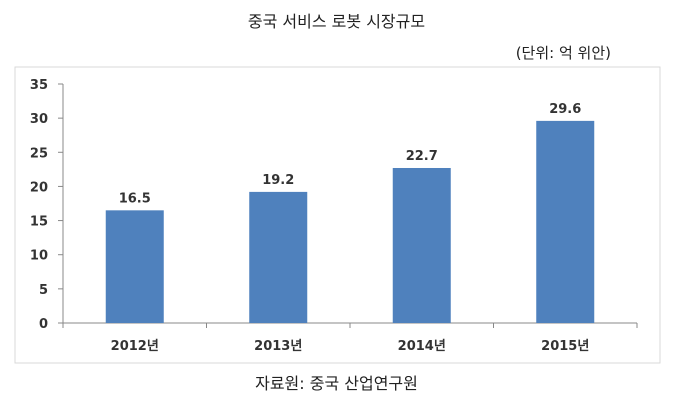 Image resolution: width=673 pixels, height=401 pixels. I want to click on x-tick-label: 2013년, so click(278, 346).